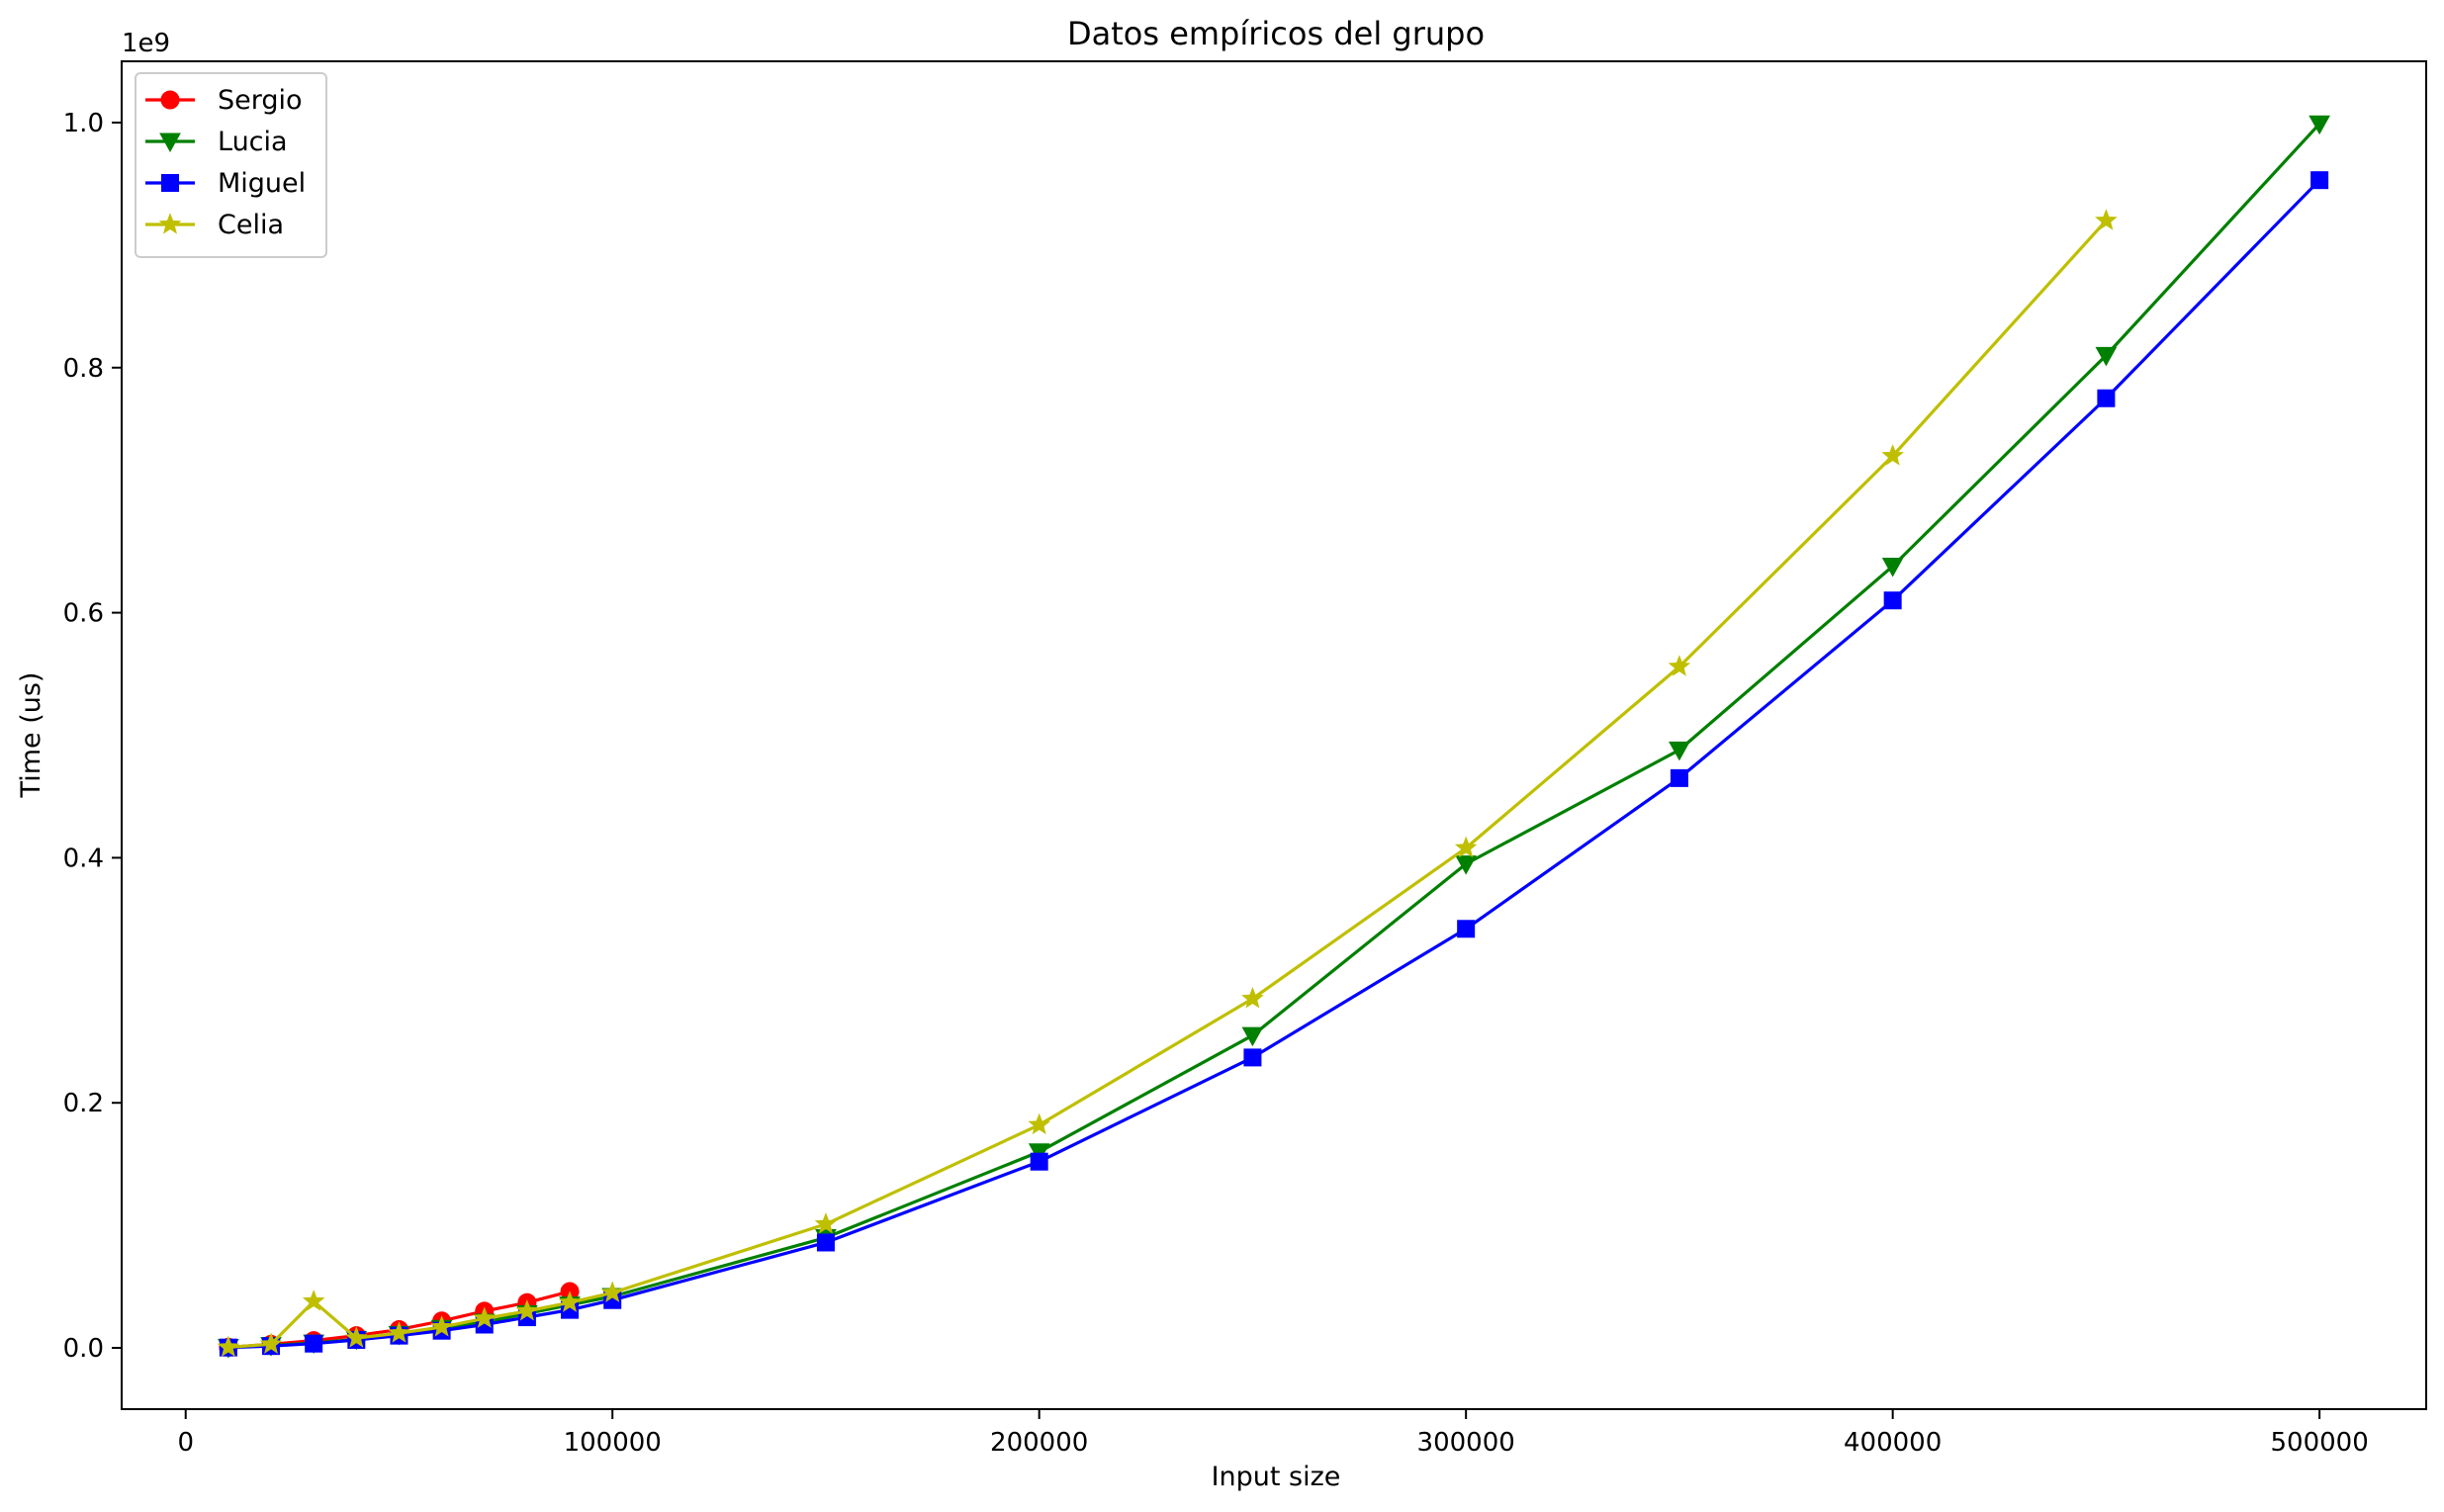 The height and width of the screenshot is (1512, 2444). I want to click on legend-box, so click(231, 165).